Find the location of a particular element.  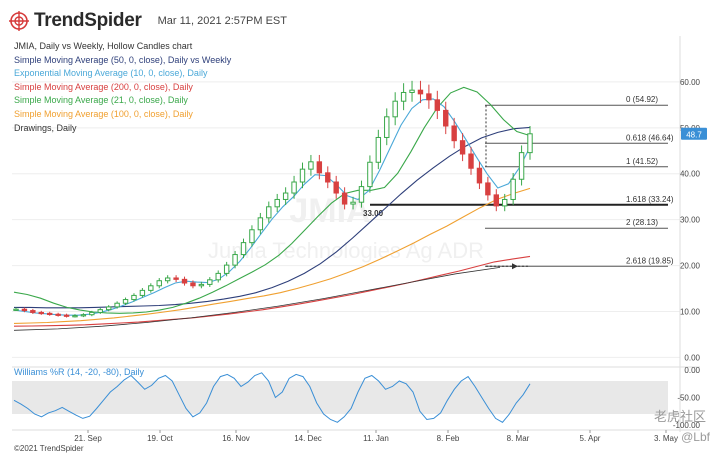

y-tick-label: 60.00 is located at coordinates (690, 82).